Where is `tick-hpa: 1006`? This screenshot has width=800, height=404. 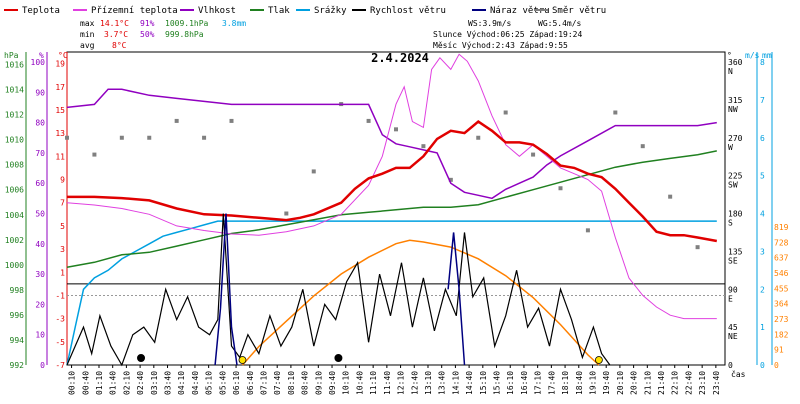
tick-hpa: 1006 is located at coordinates (14, 190).